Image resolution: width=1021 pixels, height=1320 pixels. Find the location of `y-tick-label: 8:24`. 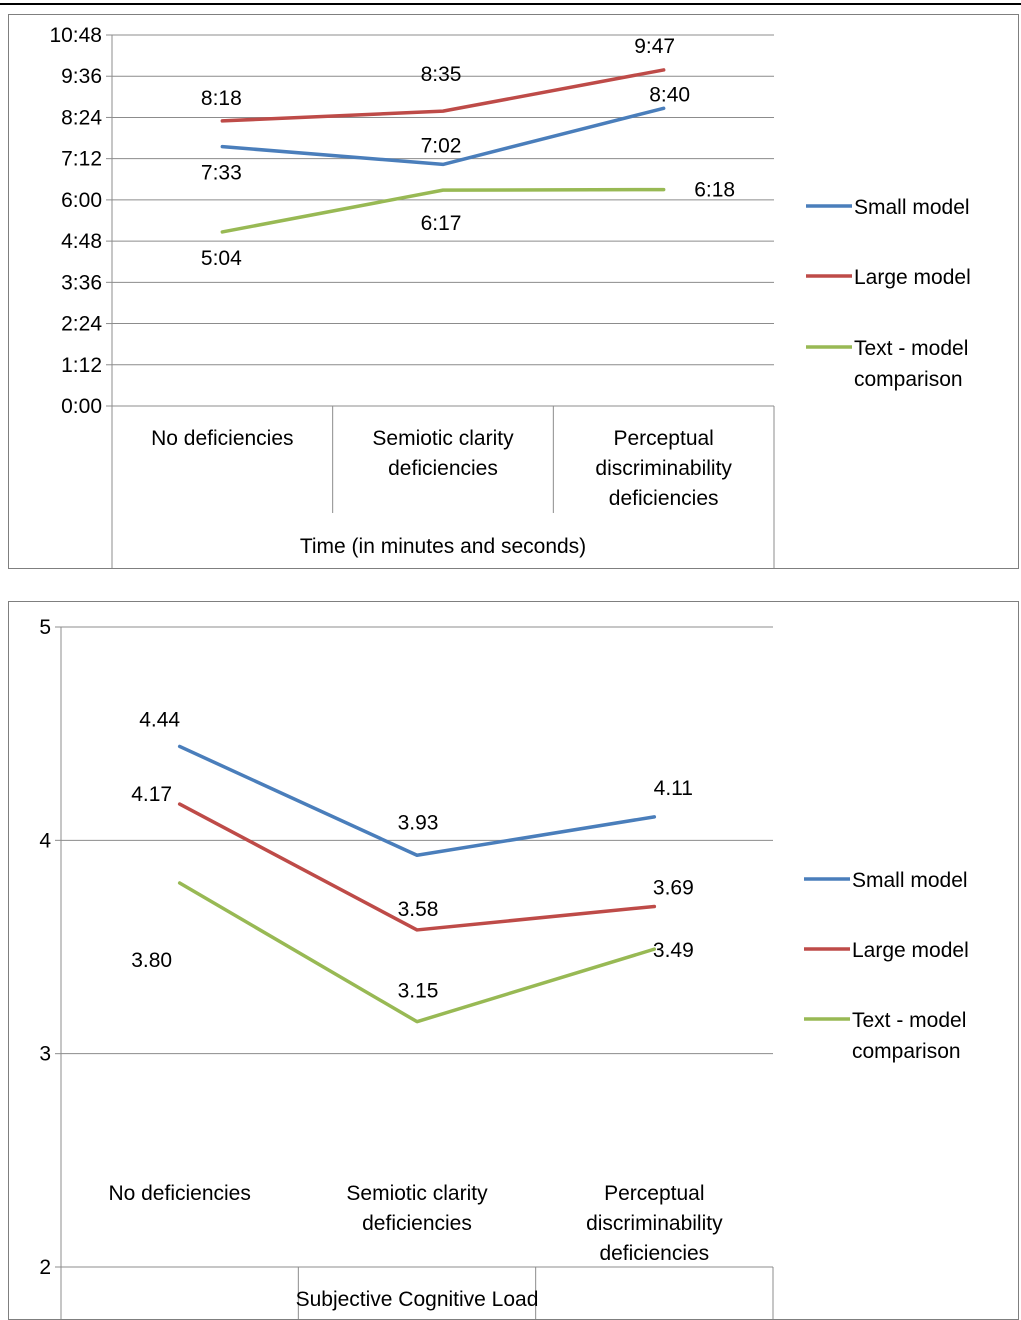

y-tick-label: 8:24 is located at coordinates (81, 117).